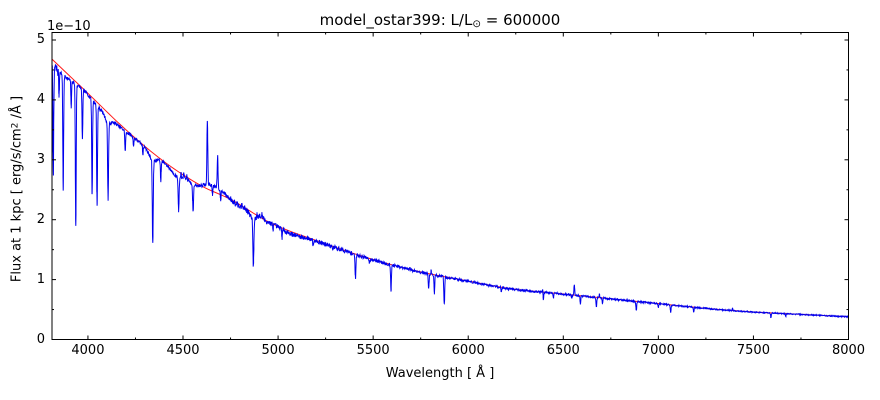  What do you see at coordinates (468, 350) in the screenshot?
I see `x-tick-label: 6000` at bounding box center [468, 350].